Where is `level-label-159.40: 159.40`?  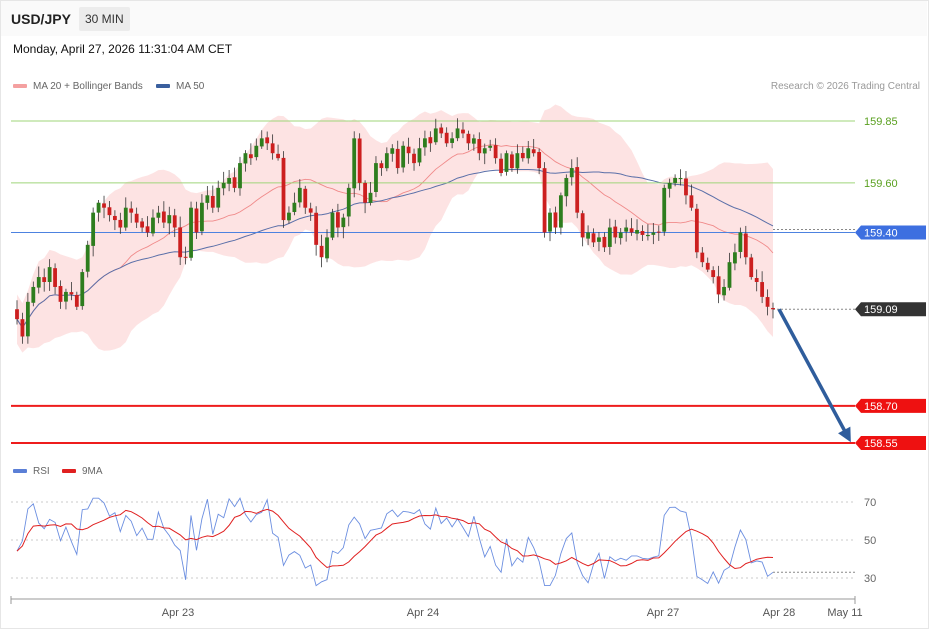 level-label-159.40: 159.40 is located at coordinates (881, 233).